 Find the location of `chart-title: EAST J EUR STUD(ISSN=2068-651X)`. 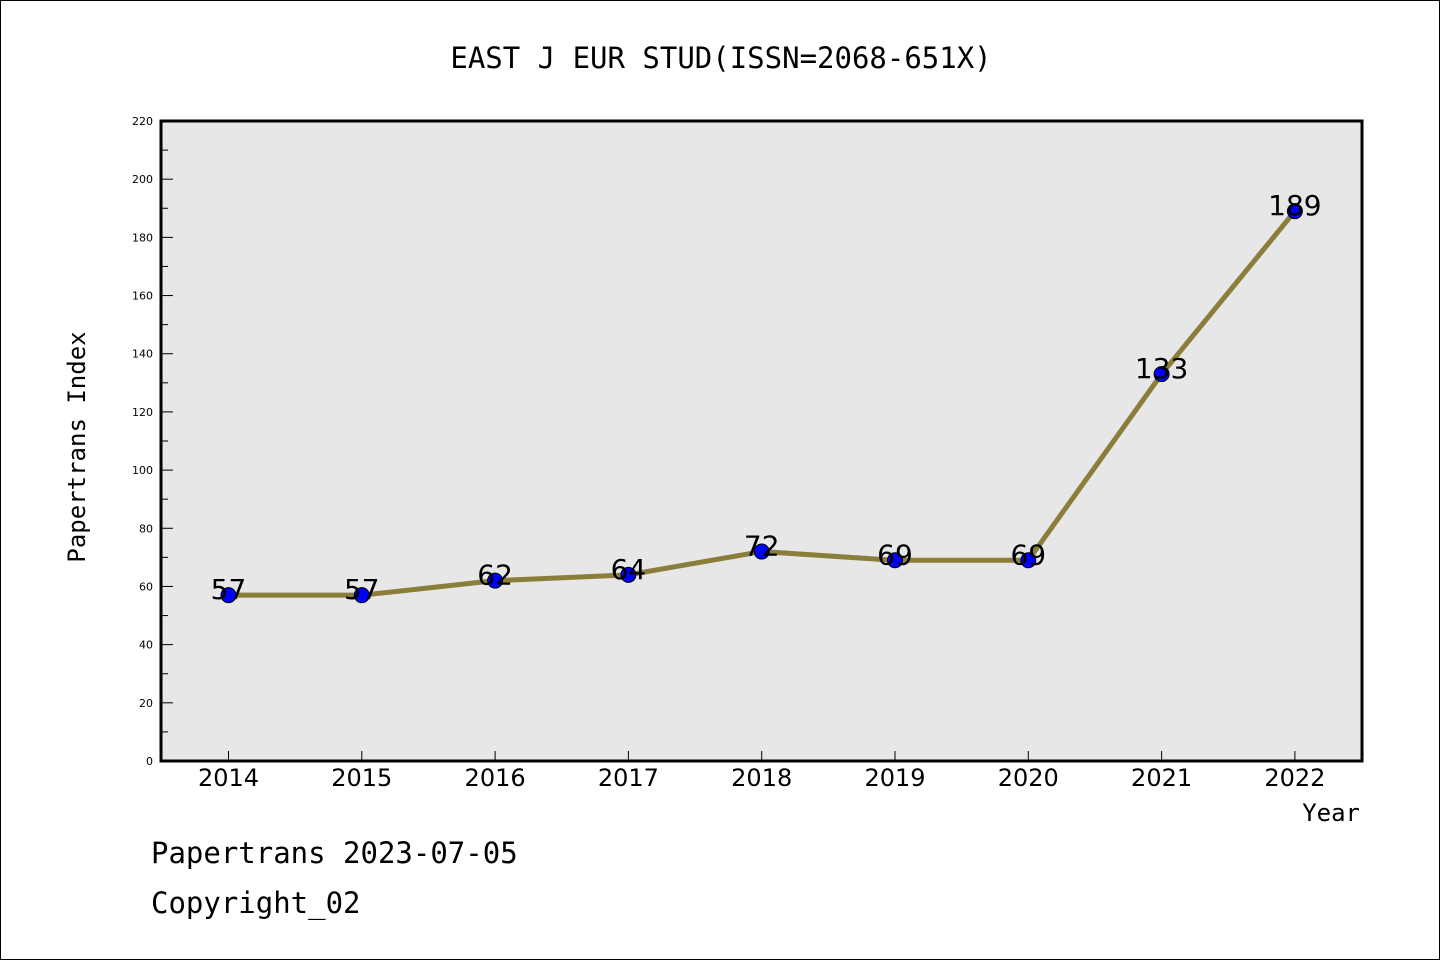

chart-title: EAST J EUR STUD(ISSN=2068-651X) is located at coordinates (720, 58).